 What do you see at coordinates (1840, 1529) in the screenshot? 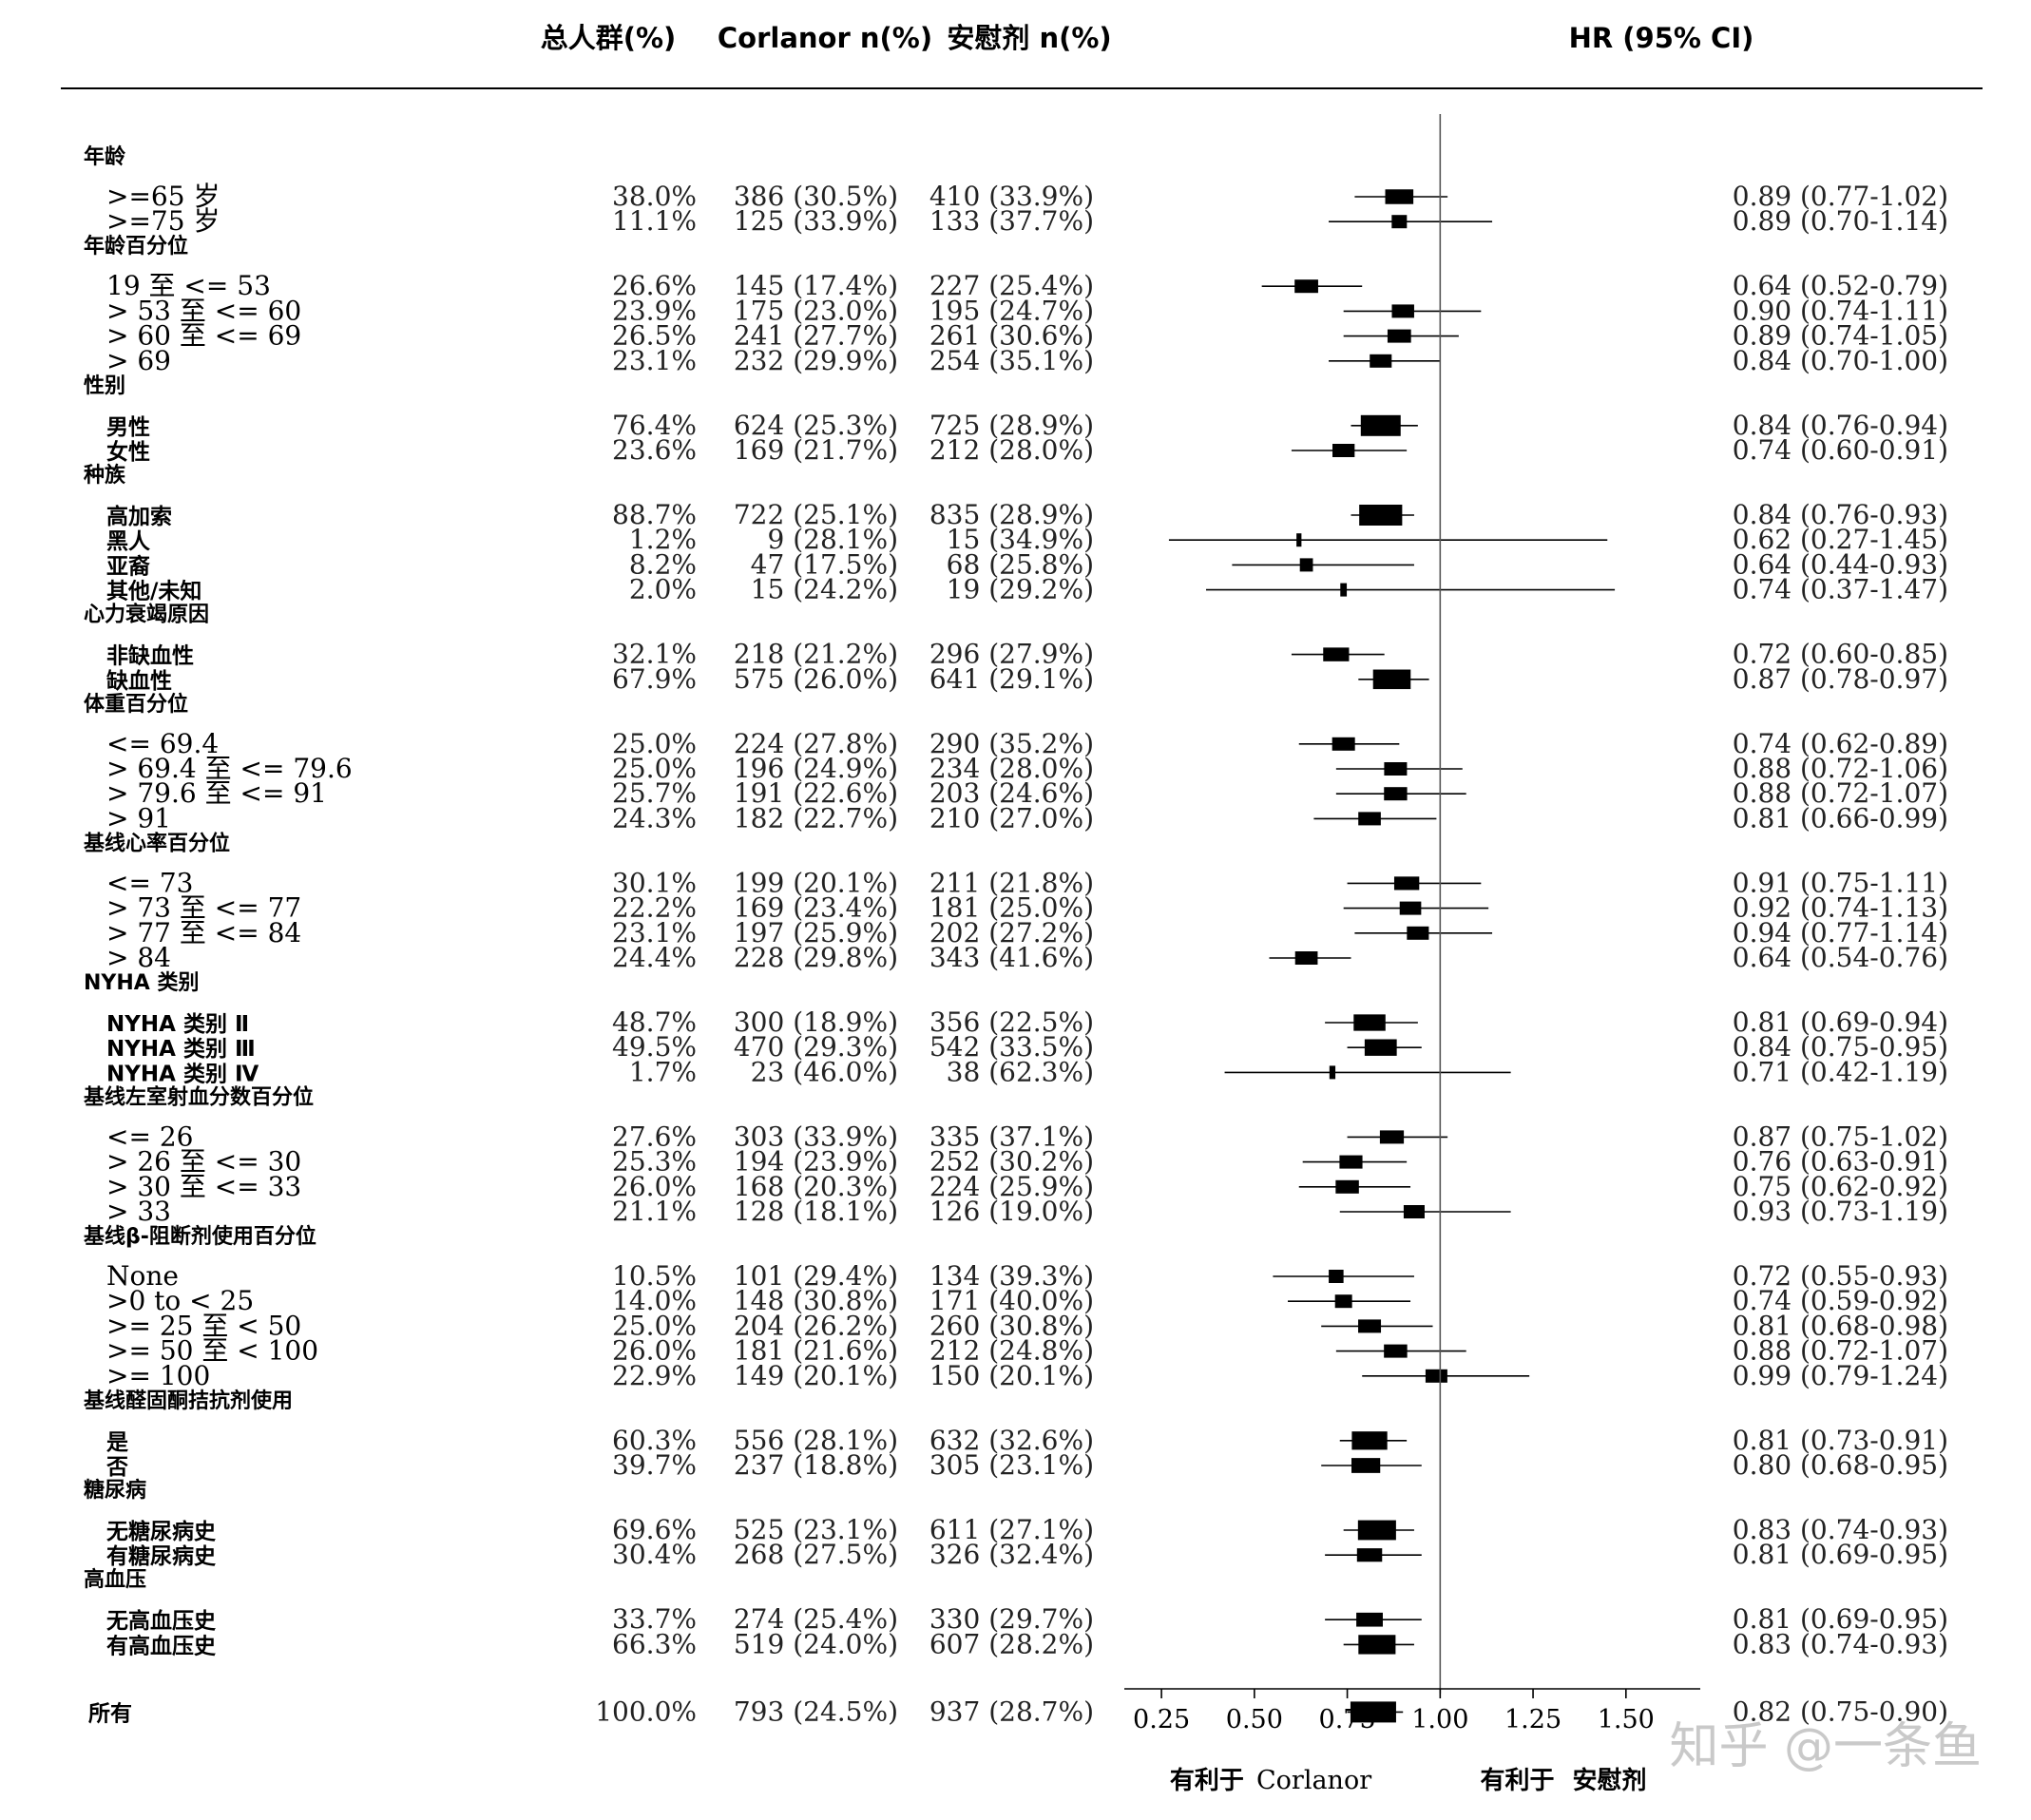
I see `hr-ci-text: 0.83 (0.74-0.93)` at bounding box center [1840, 1529].